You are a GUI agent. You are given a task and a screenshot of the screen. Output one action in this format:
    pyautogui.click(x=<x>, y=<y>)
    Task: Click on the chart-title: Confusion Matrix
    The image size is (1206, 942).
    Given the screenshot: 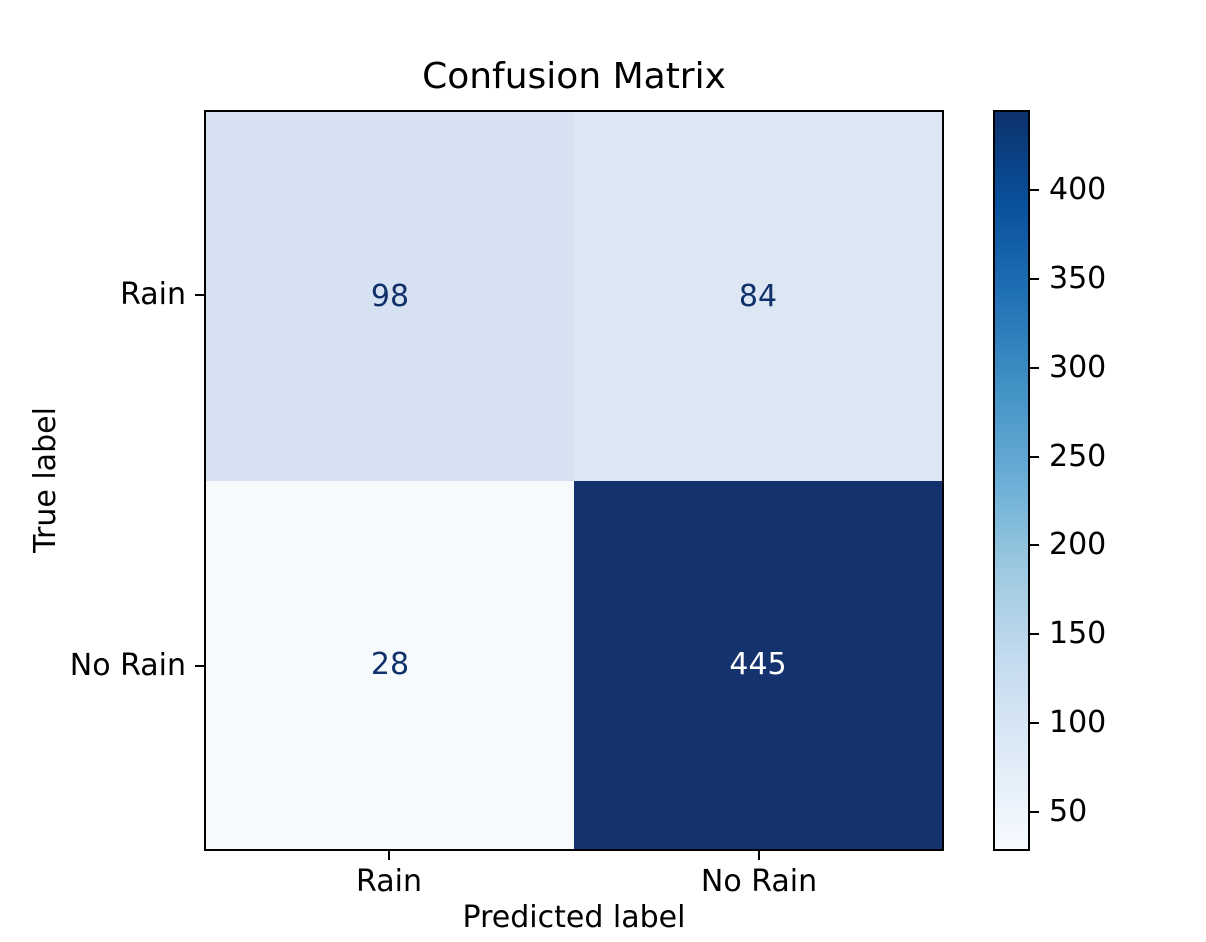 What is the action you would take?
    pyautogui.click(x=574, y=76)
    